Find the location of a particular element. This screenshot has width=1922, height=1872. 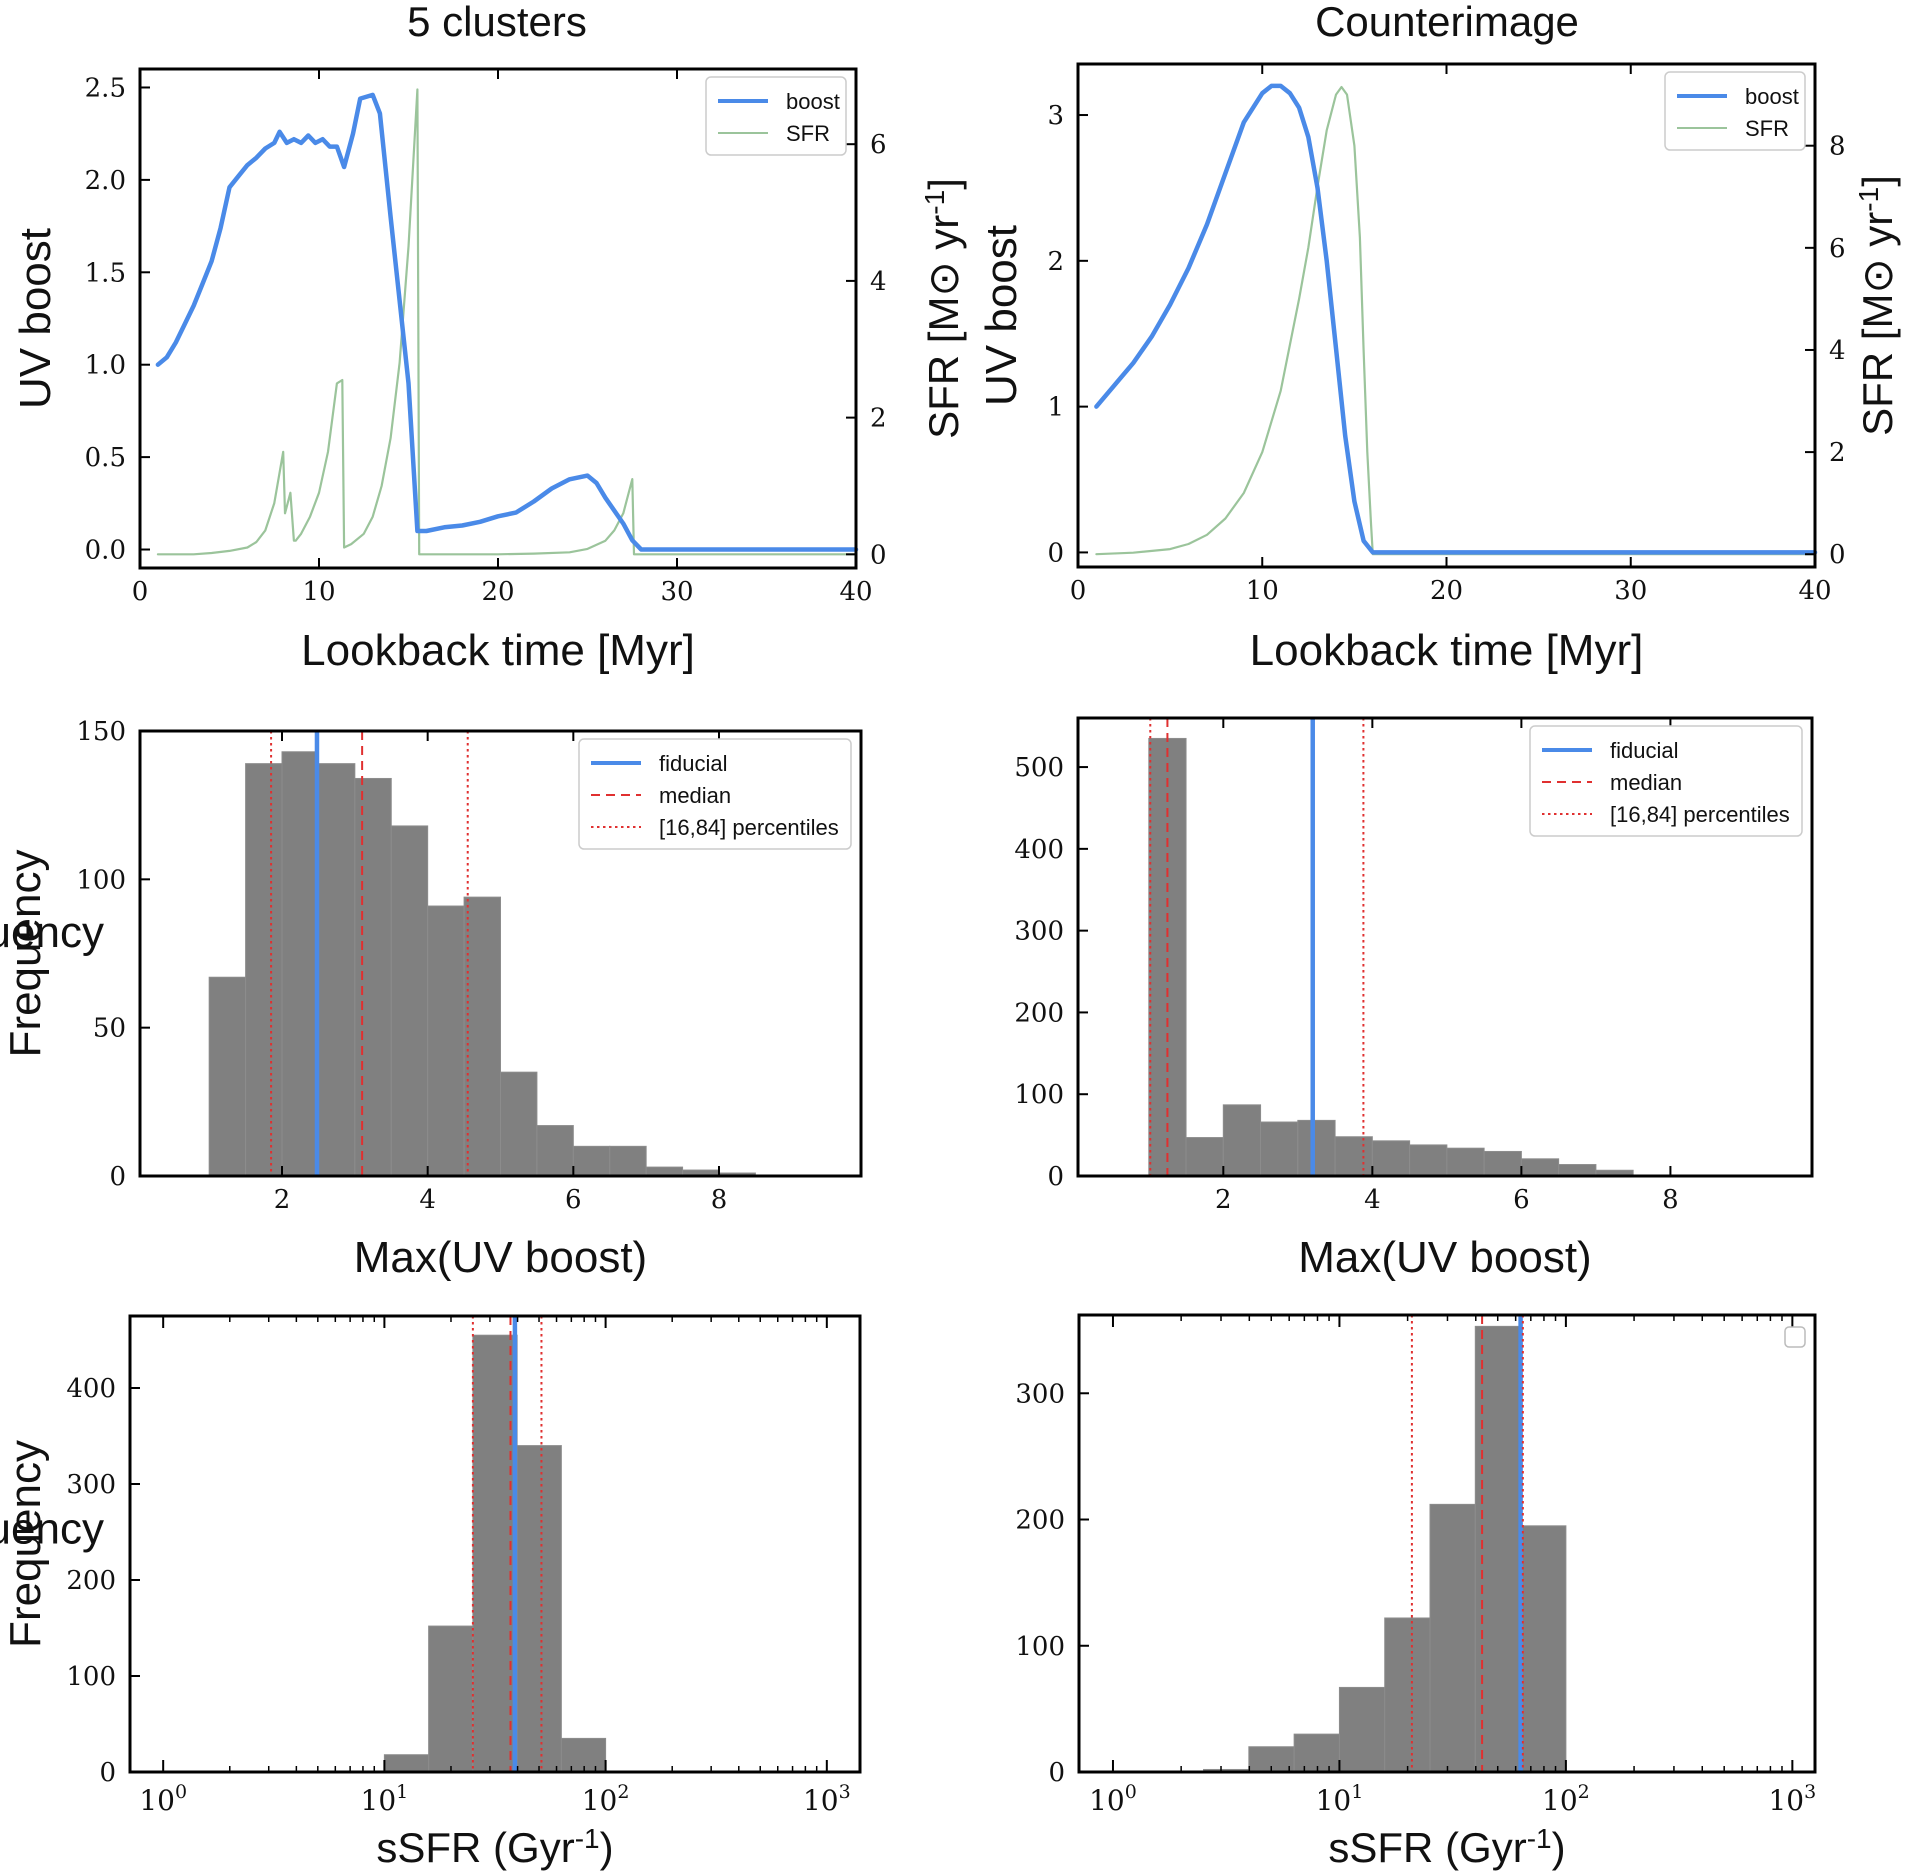

legend-label: SFR is located at coordinates (808, 133).